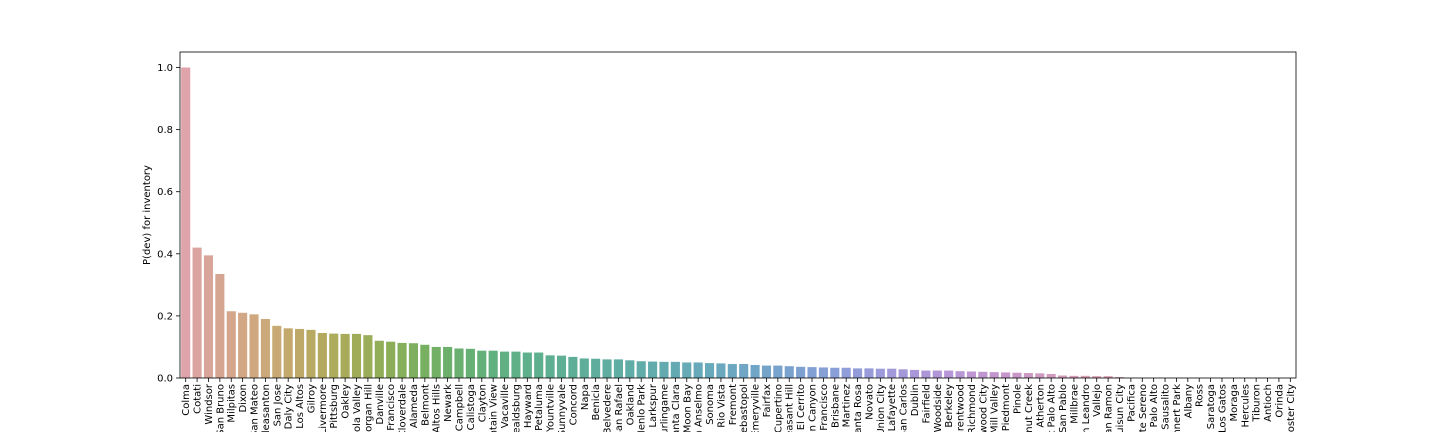 The width and height of the screenshot is (1440, 432). Describe the element at coordinates (1222, 408) in the screenshot. I see `x-tick-label: Los Gatos` at that location.